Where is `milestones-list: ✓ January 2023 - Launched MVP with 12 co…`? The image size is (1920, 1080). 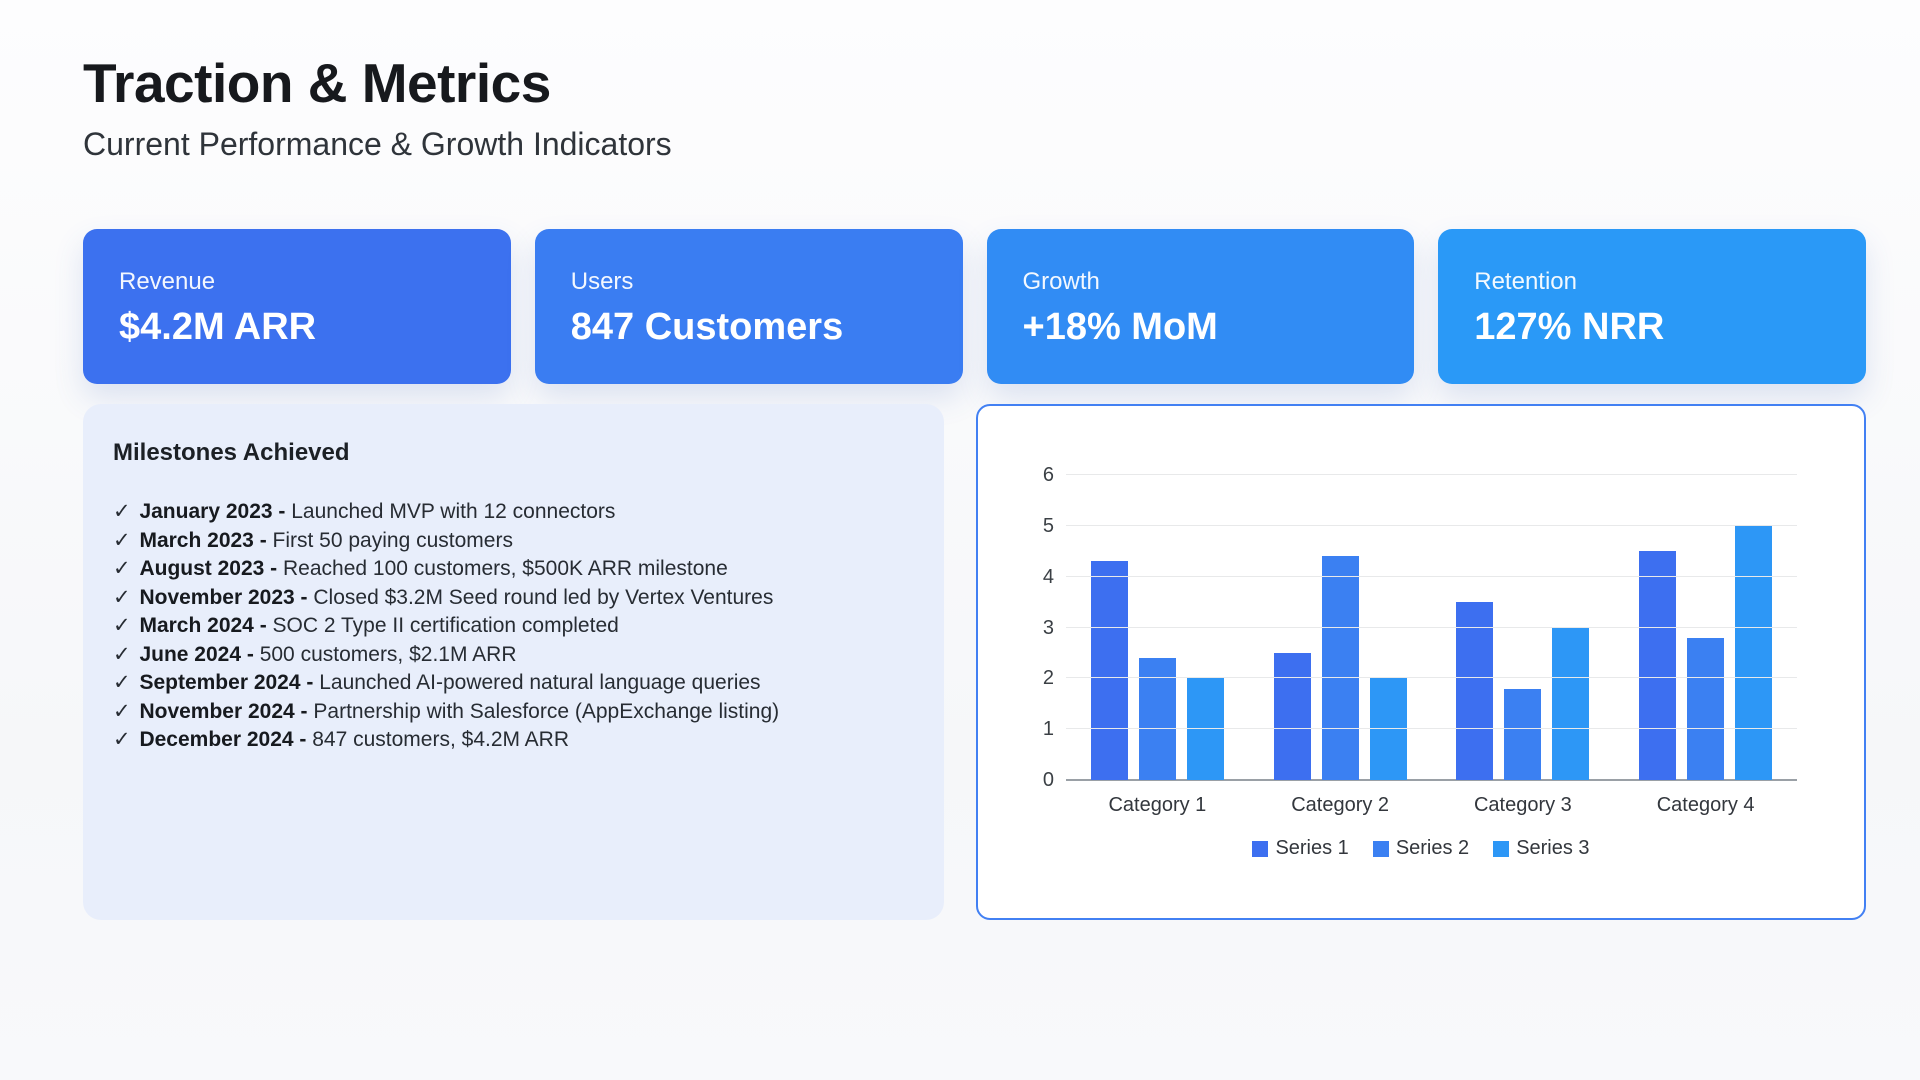
milestones-list: ✓ January 2023 - Launched MVP with 12 co… is located at coordinates (513, 626).